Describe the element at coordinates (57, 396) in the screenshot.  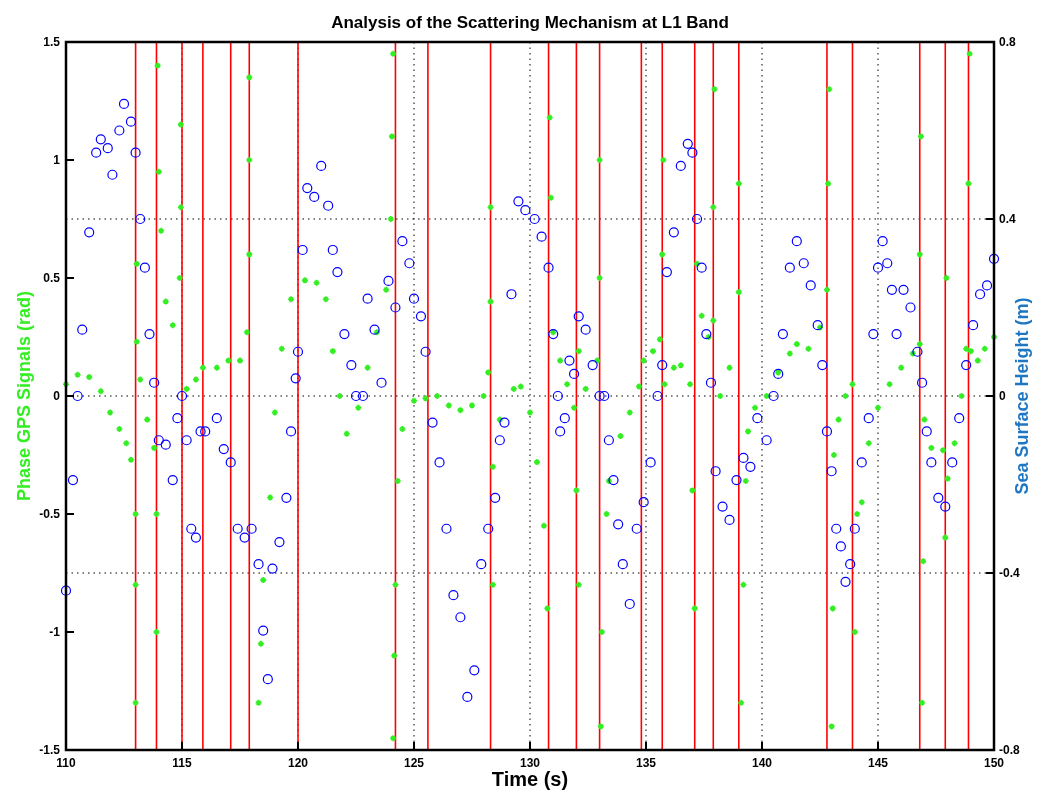
I see `y-tick-label: 0` at that location.